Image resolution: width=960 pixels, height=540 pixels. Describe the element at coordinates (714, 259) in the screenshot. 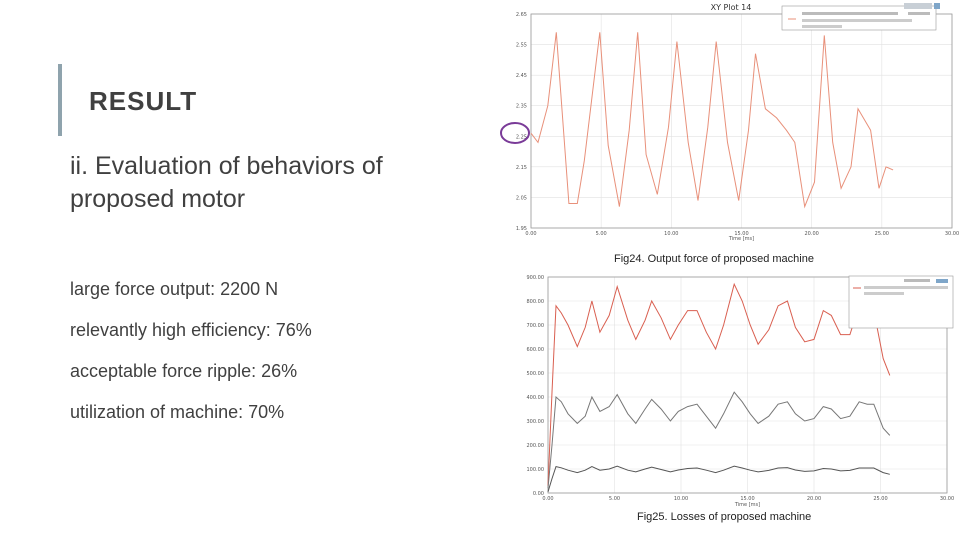

I see `figure-24-caption: Fig24. Output force of proposed machine` at that location.